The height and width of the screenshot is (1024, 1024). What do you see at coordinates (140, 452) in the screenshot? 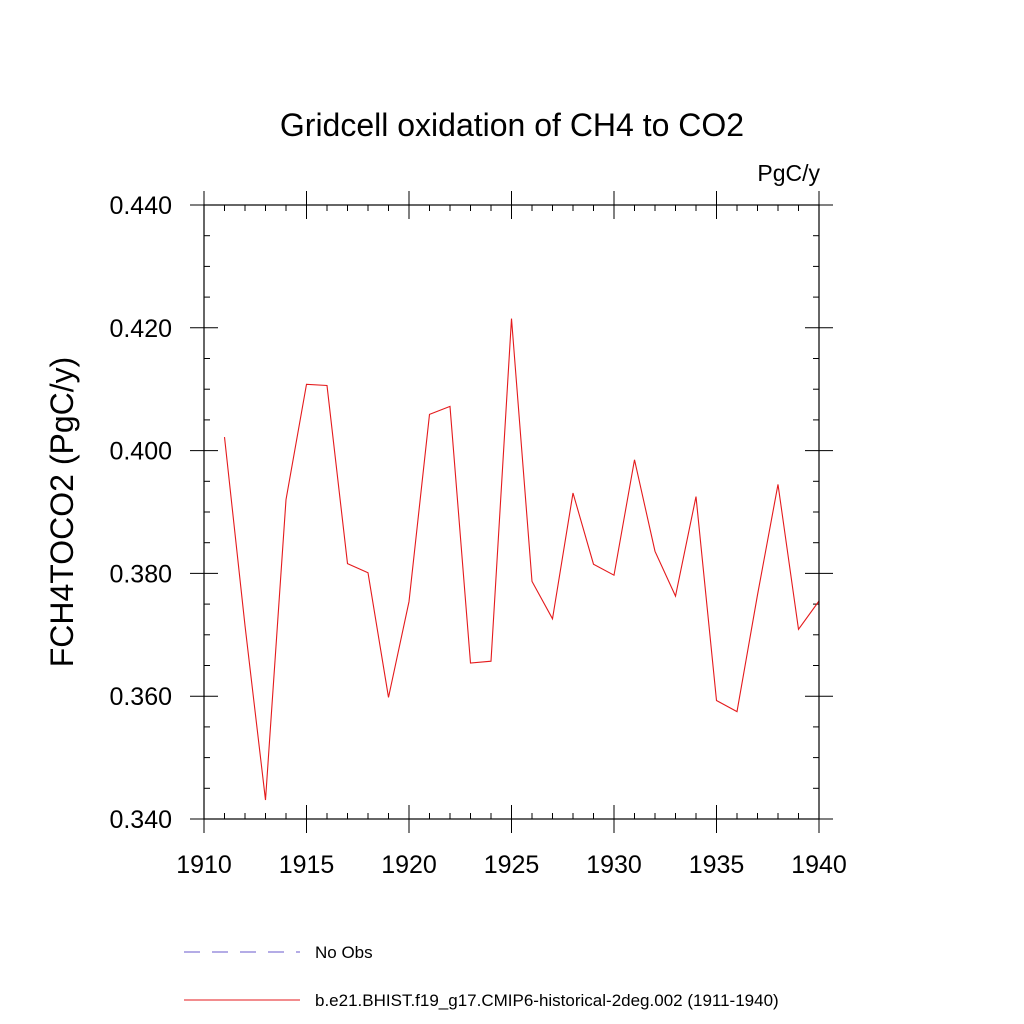
I see `y-tick-label: 0.400` at bounding box center [140, 452].